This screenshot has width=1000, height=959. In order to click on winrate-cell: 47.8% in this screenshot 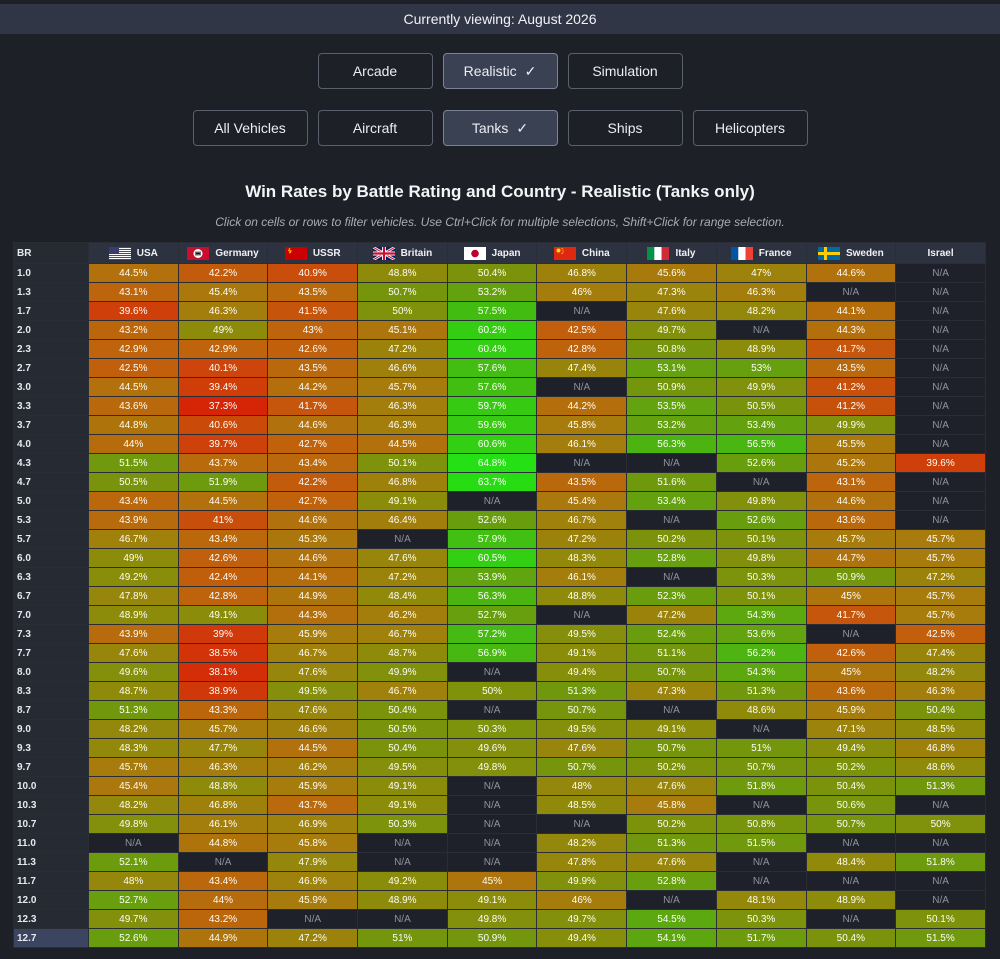, I will do `click(582, 862)`.